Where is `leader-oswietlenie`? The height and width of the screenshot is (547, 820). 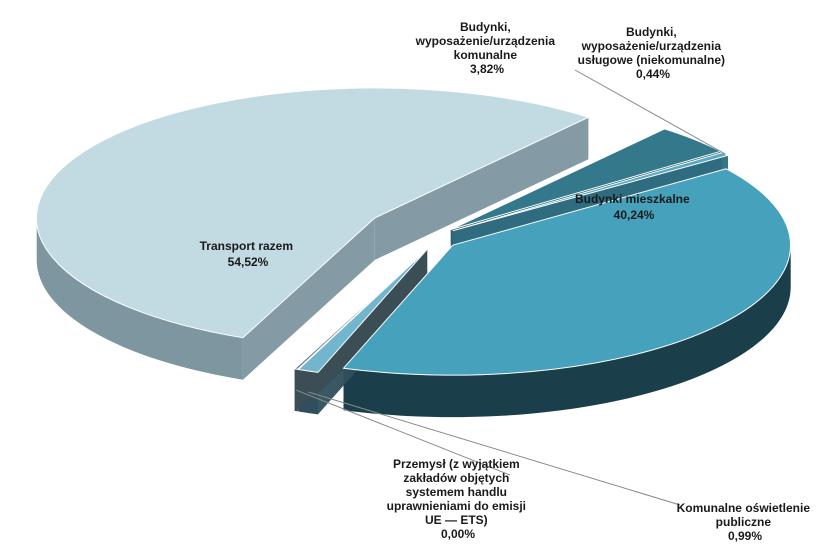 leader-oswietlenie is located at coordinates (494, 448).